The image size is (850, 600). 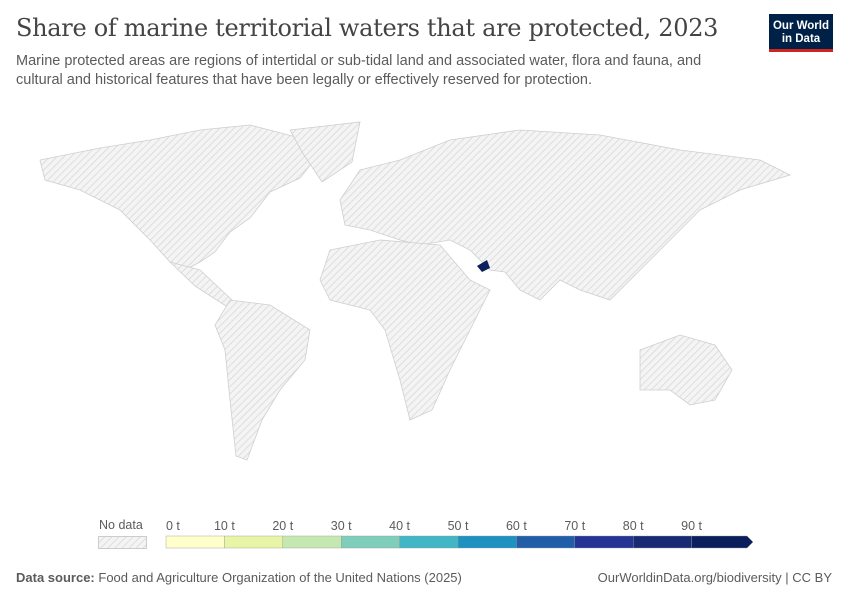 What do you see at coordinates (121, 525) in the screenshot?
I see `legend-no-data-label: No data` at bounding box center [121, 525].